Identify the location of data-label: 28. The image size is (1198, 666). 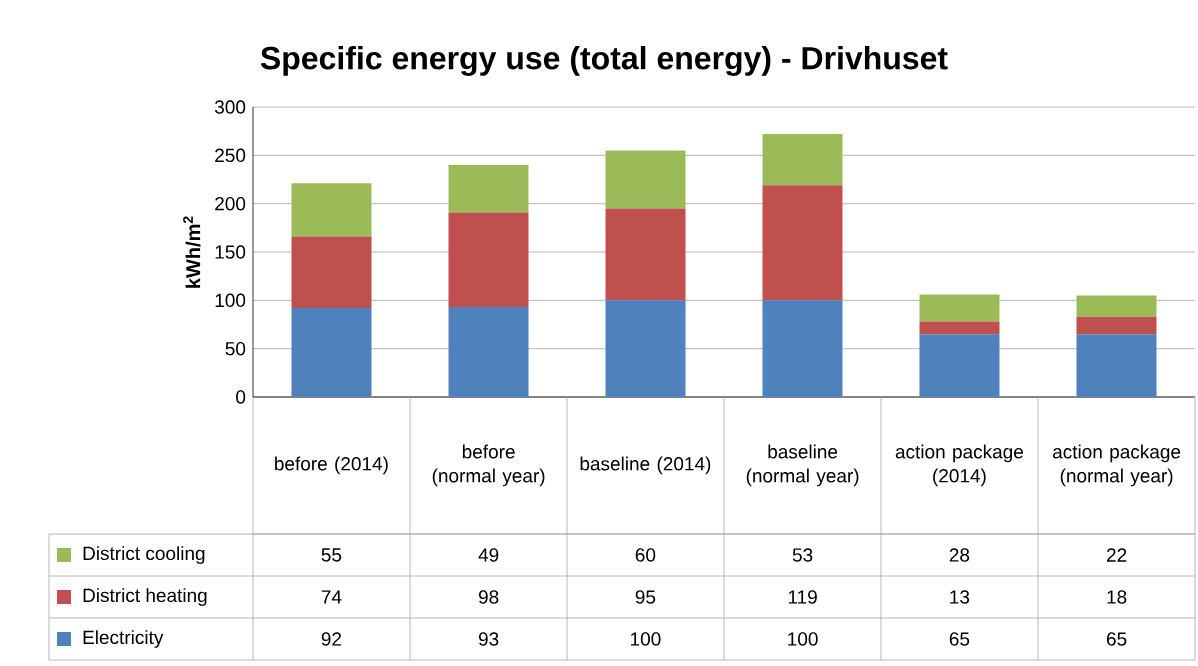
(959, 555).